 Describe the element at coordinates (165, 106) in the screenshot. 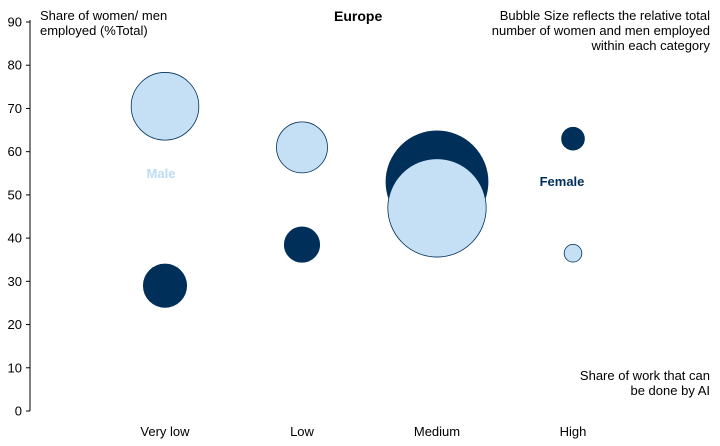

I see `bubble-male-very-low` at that location.